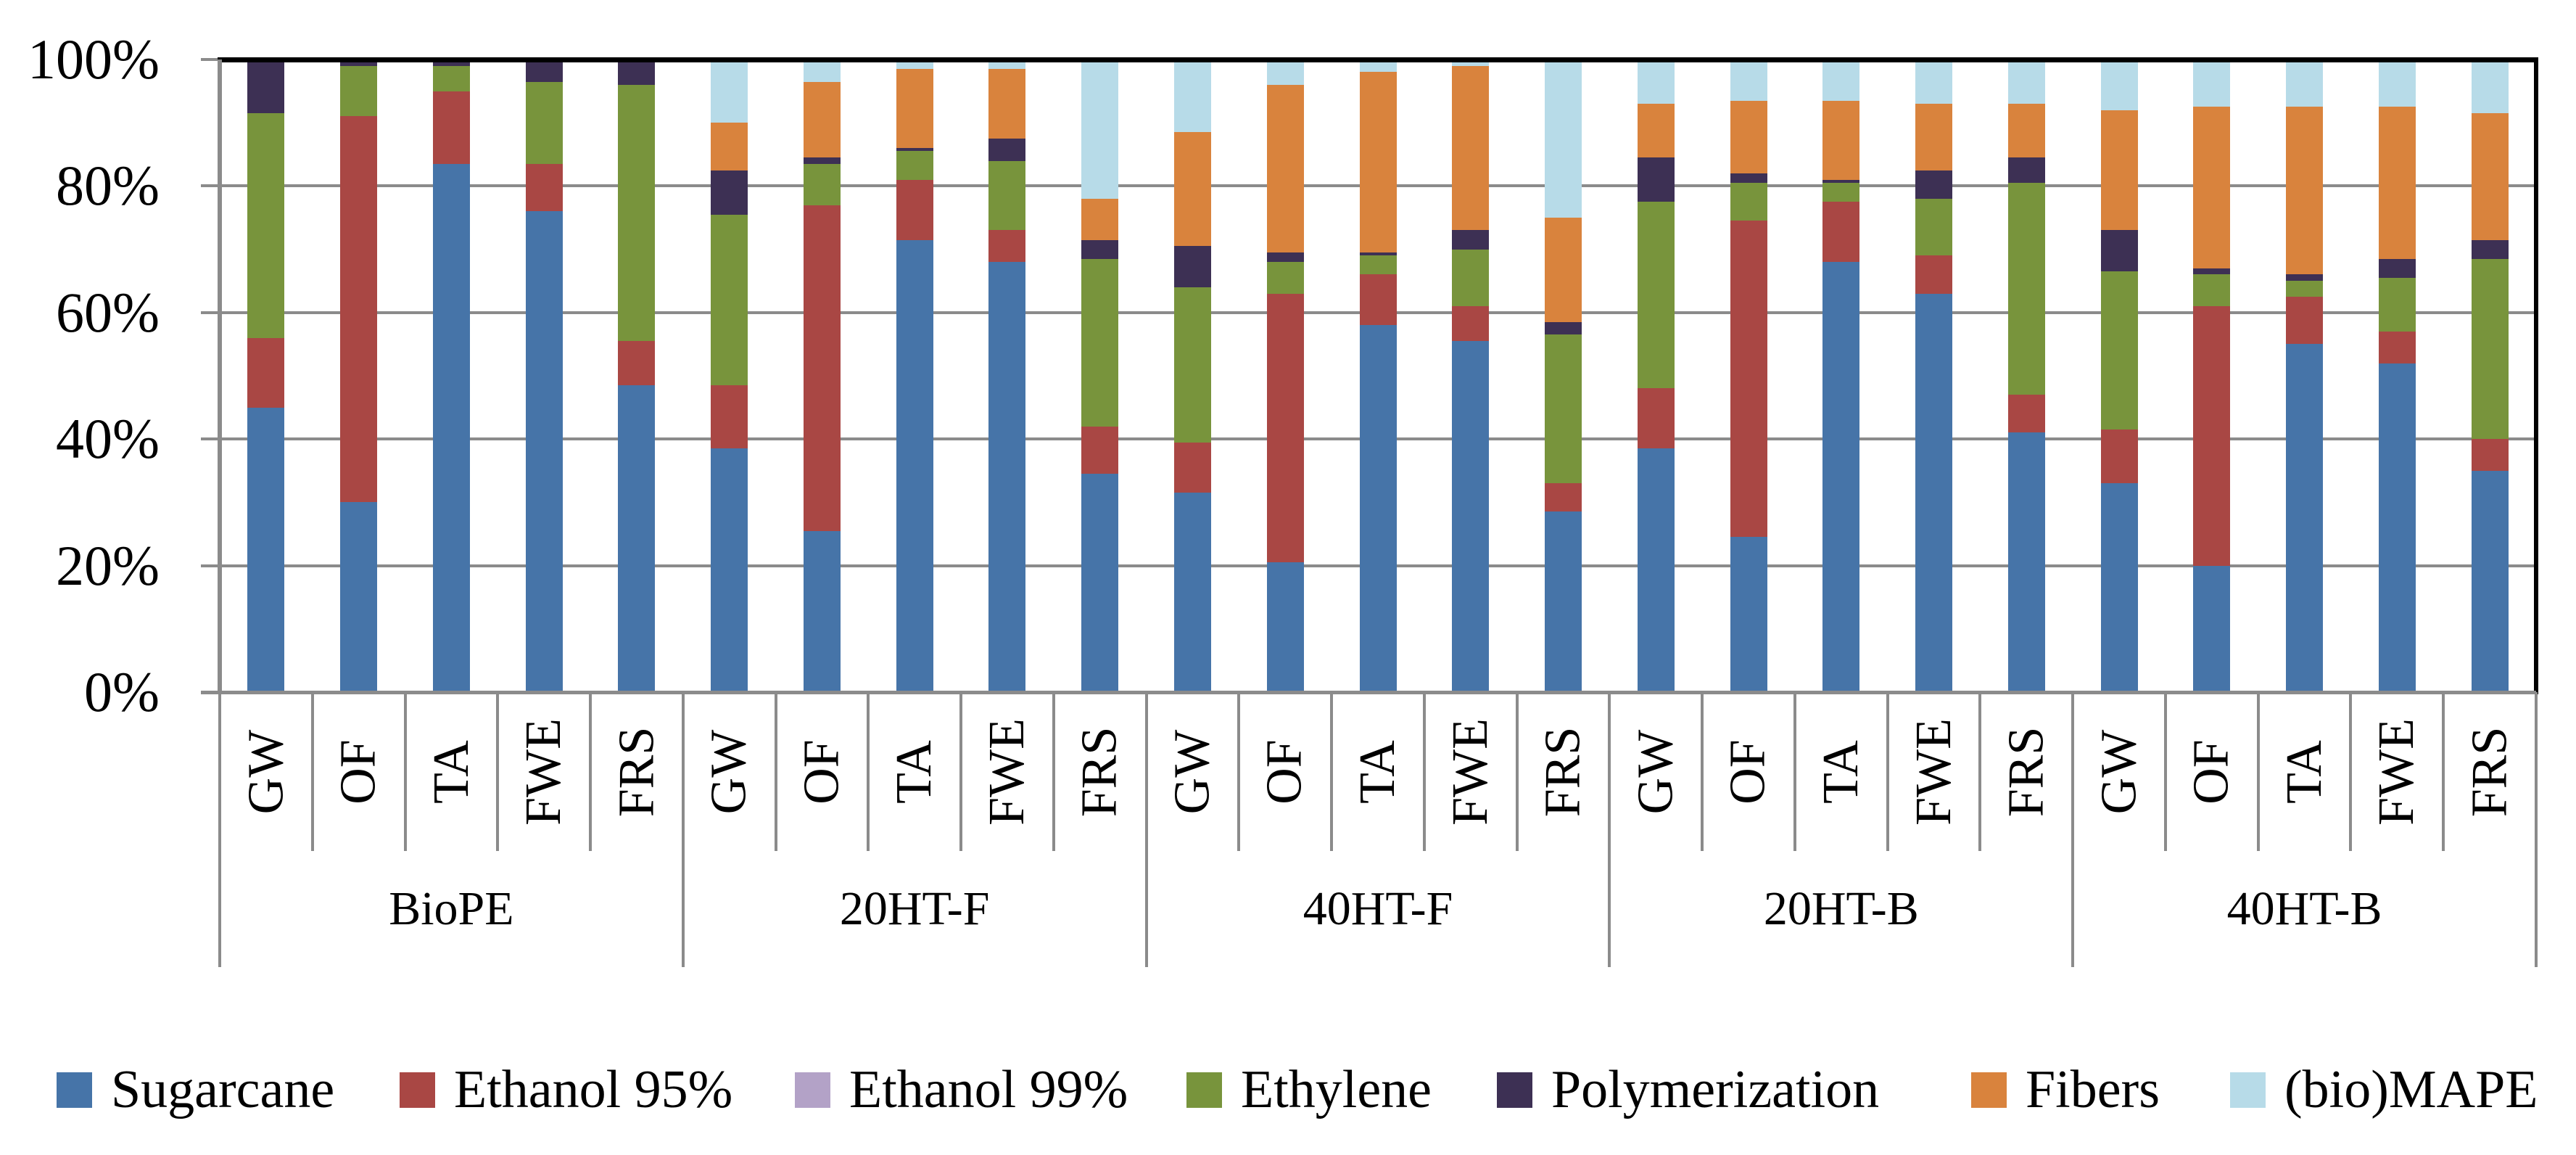  I want to click on x-axis-group-label: 40HT-F, so click(1378, 908).